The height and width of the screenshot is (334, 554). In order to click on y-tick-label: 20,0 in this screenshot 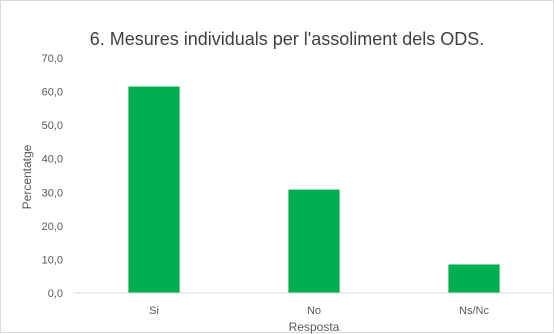, I will do `click(52, 227)`.